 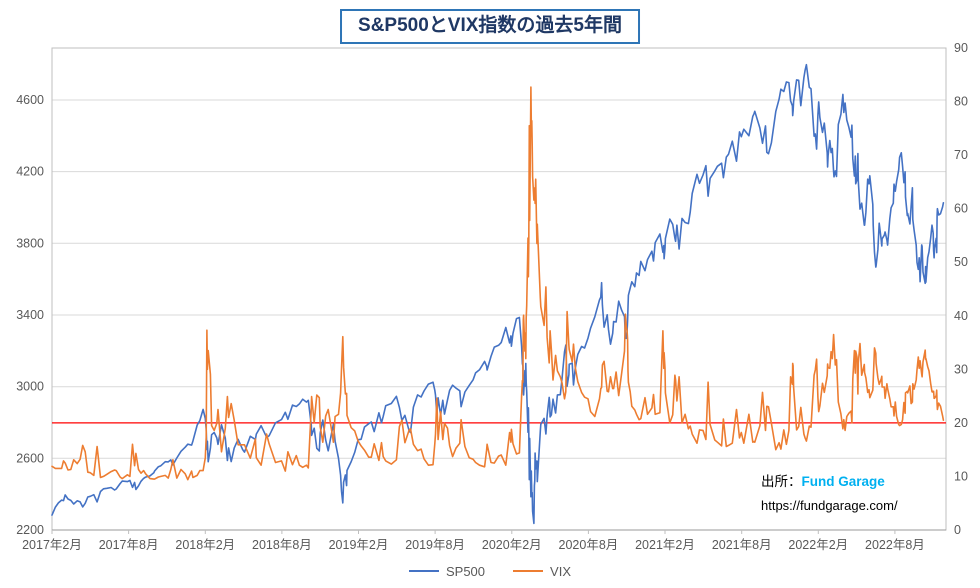 What do you see at coordinates (961, 476) in the screenshot?
I see `svg-text: 10` at bounding box center [961, 476].